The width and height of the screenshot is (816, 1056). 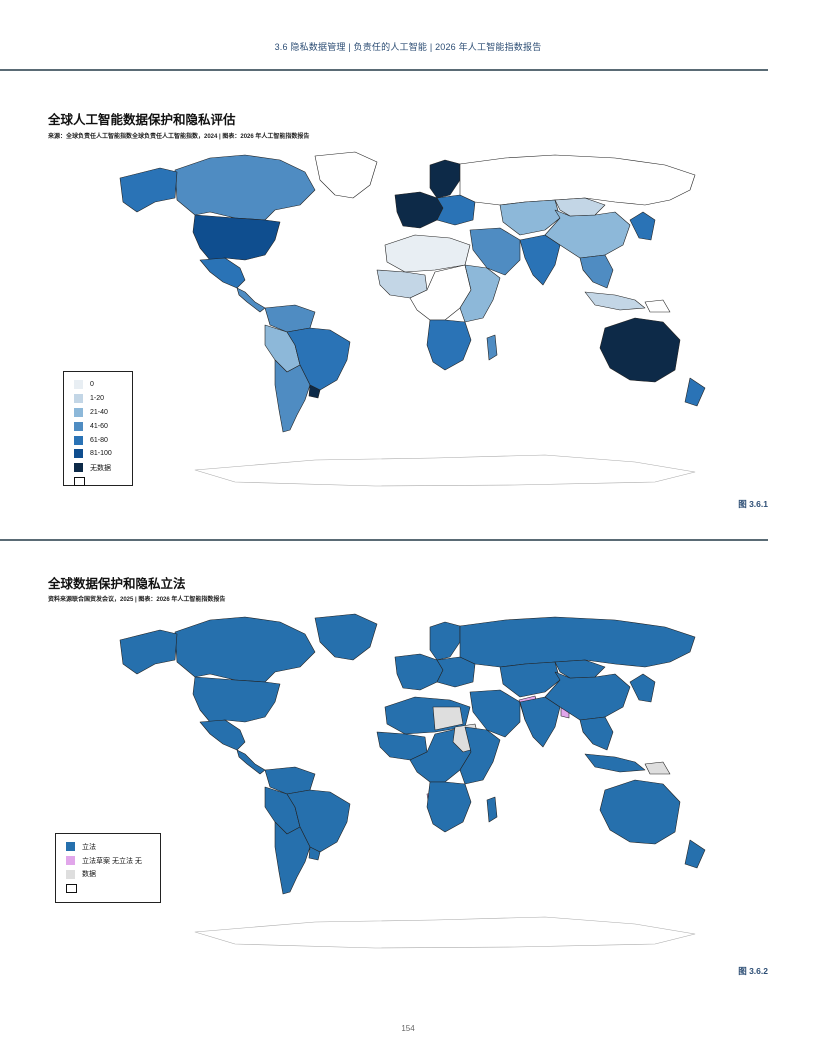 What do you see at coordinates (108, 888) in the screenshot?
I see `figure2-legend-item` at bounding box center [108, 888].